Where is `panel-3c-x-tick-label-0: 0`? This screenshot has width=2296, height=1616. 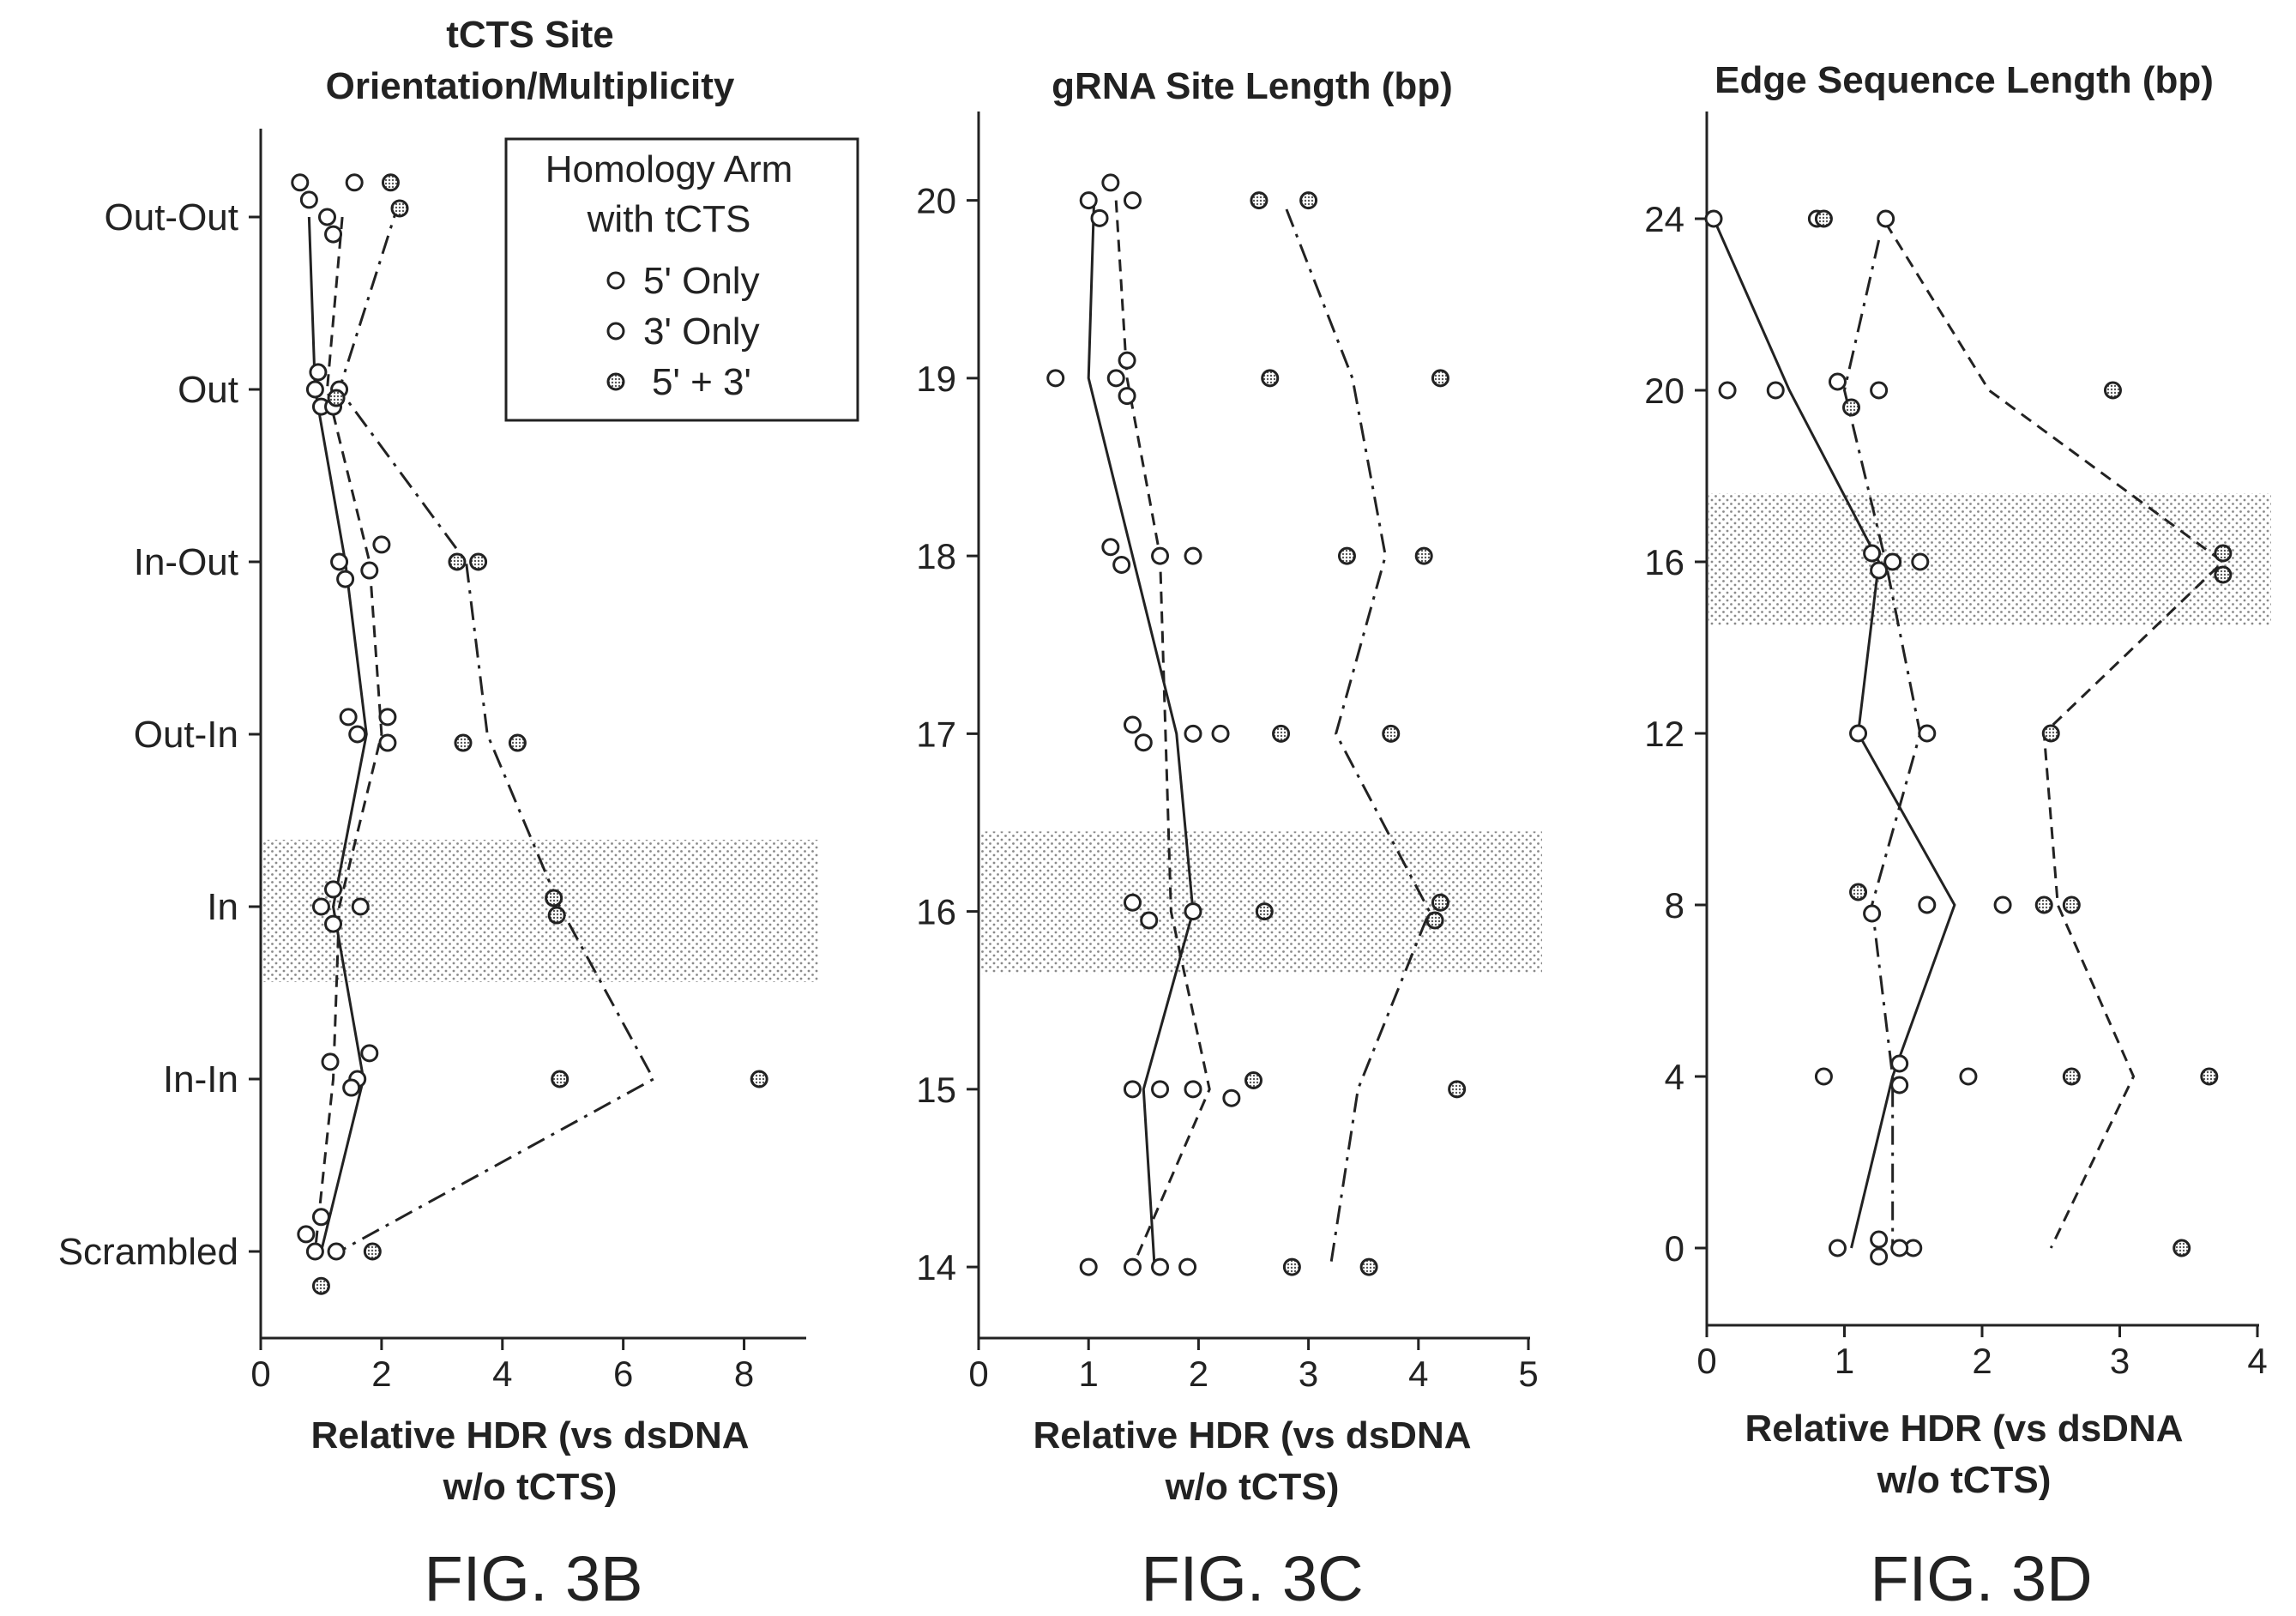
panel-3c-x-tick-label-0: 0 is located at coordinates (978, 1374).